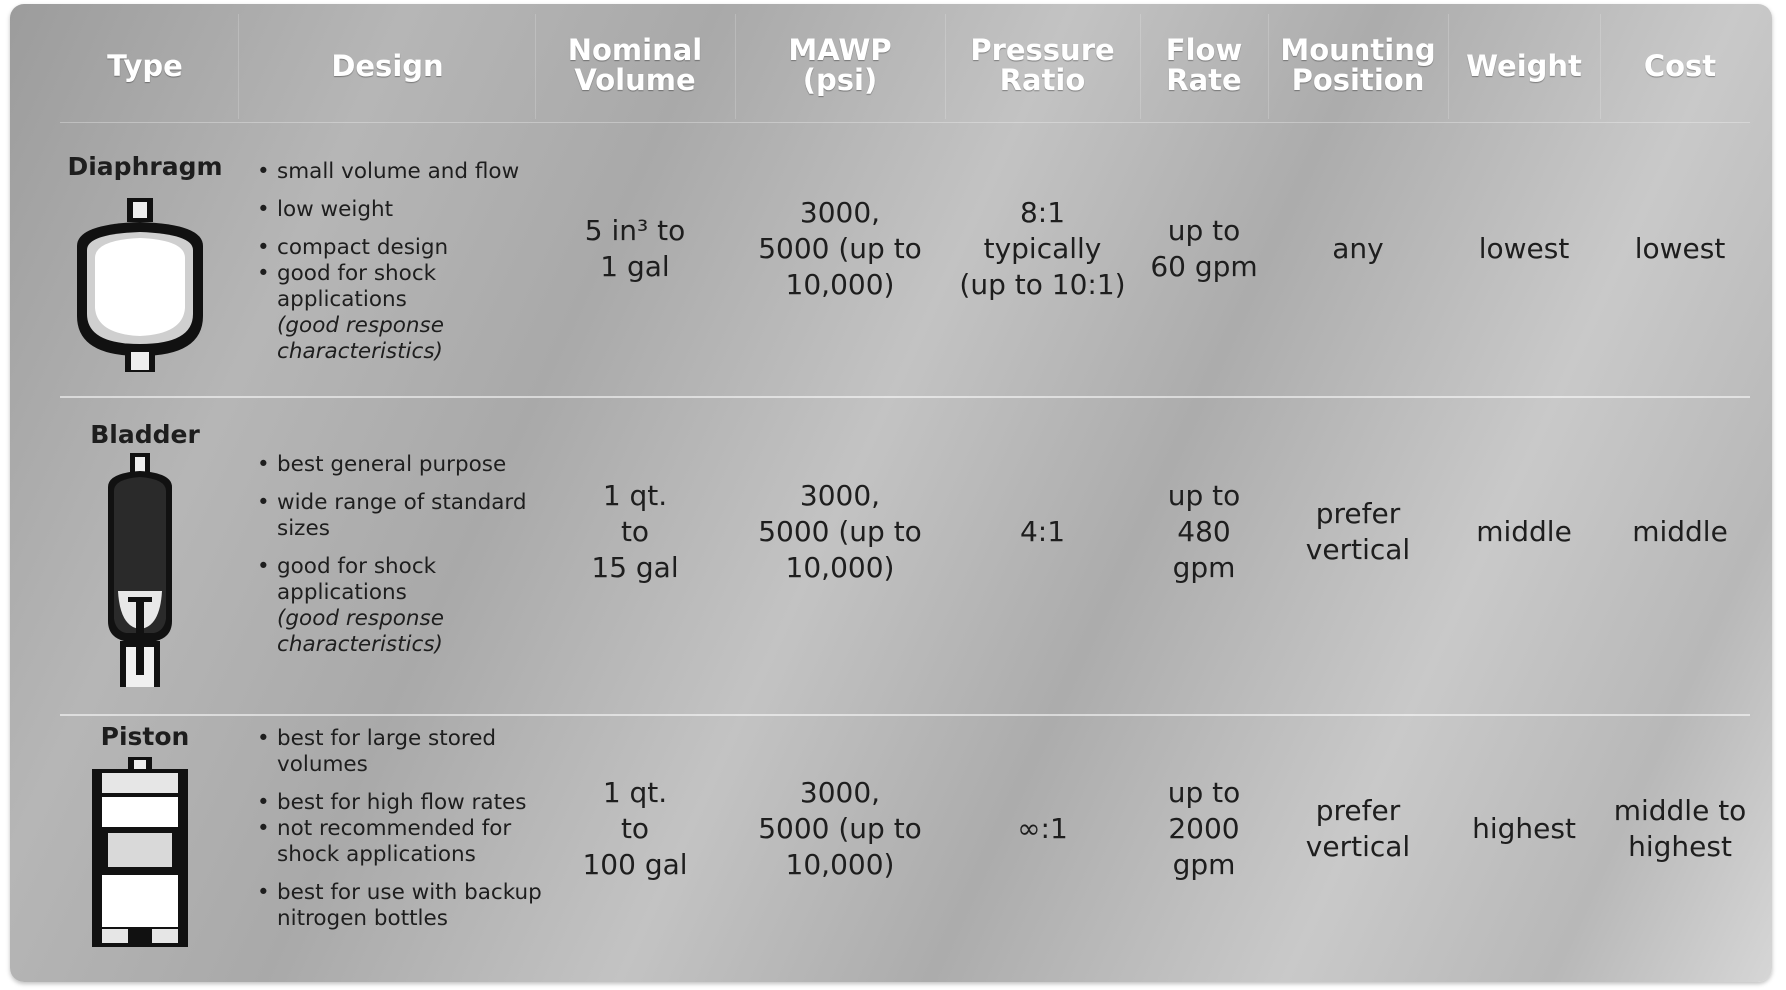 This screenshot has width=1786, height=990. Describe the element at coordinates (145, 434) in the screenshot. I see `type-name: Bladder` at that location.